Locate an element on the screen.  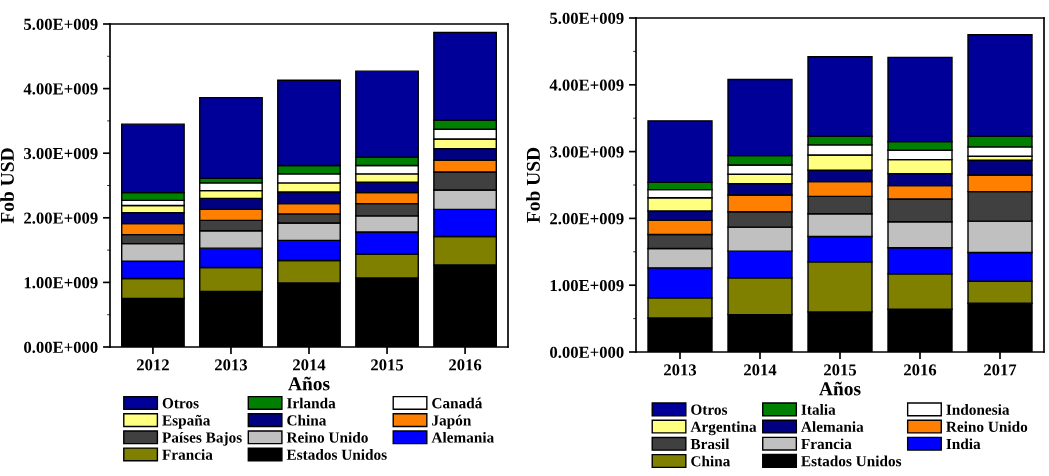
legend-label: Brasil is located at coordinates (710, 444).